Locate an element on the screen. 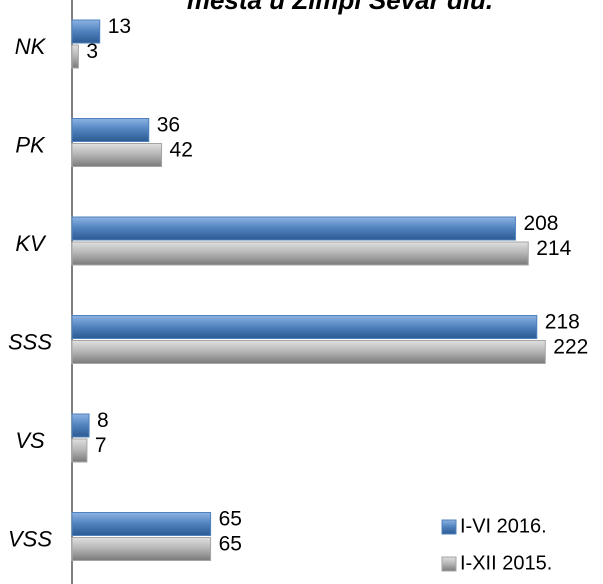 The width and height of the screenshot is (603, 584). value-label: 42 is located at coordinates (181, 150).